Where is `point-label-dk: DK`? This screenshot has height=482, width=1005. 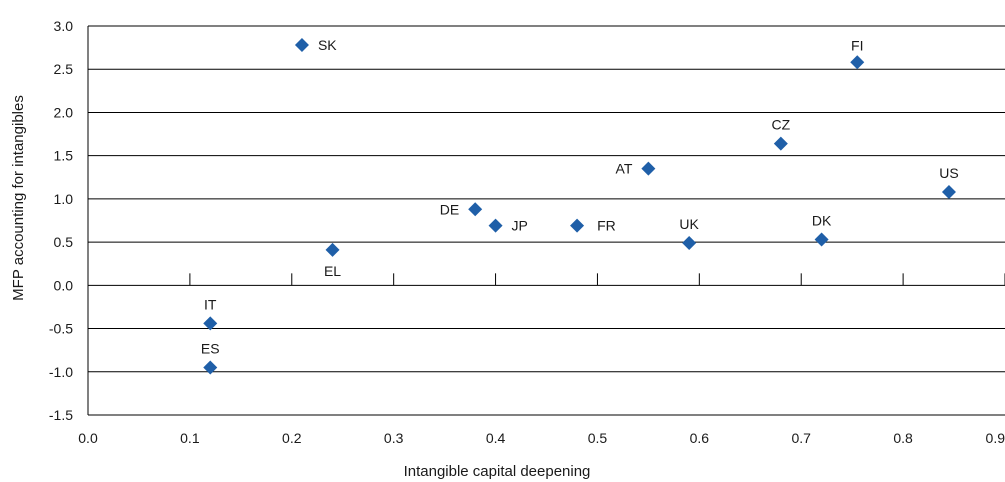
point-label-dk: DK is located at coordinates (822, 221).